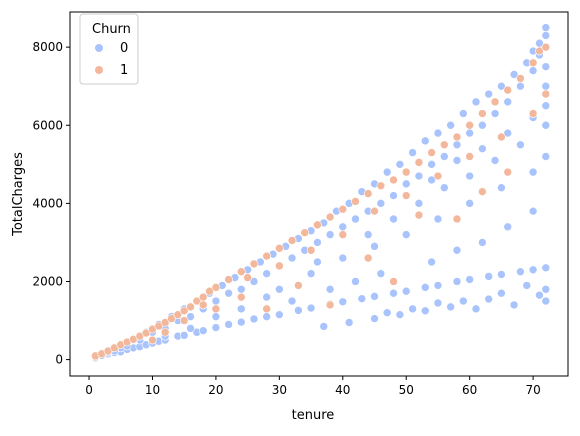 This screenshot has width=580, height=436. Describe the element at coordinates (18, 194) in the screenshot. I see `y-axis-label: TotalCharges` at that location.